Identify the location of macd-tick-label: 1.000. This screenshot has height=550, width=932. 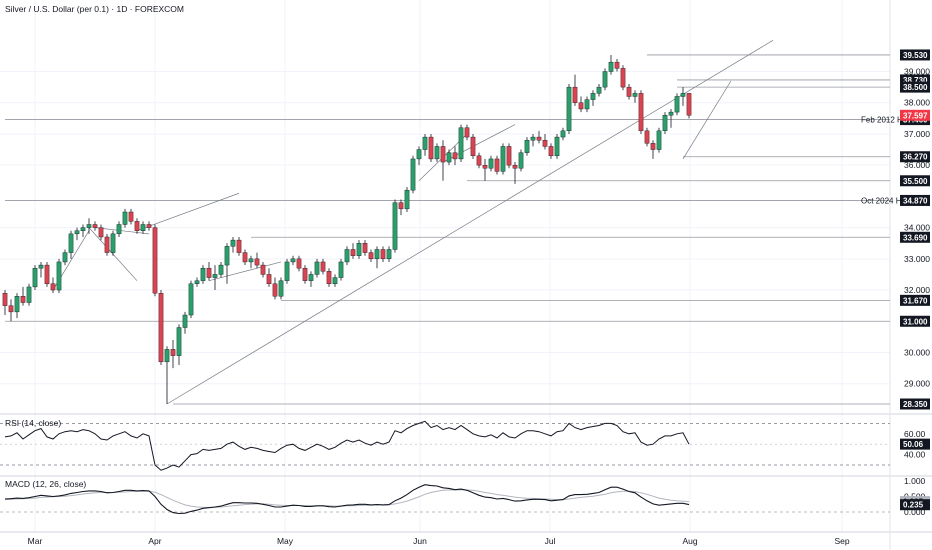
(915, 481).